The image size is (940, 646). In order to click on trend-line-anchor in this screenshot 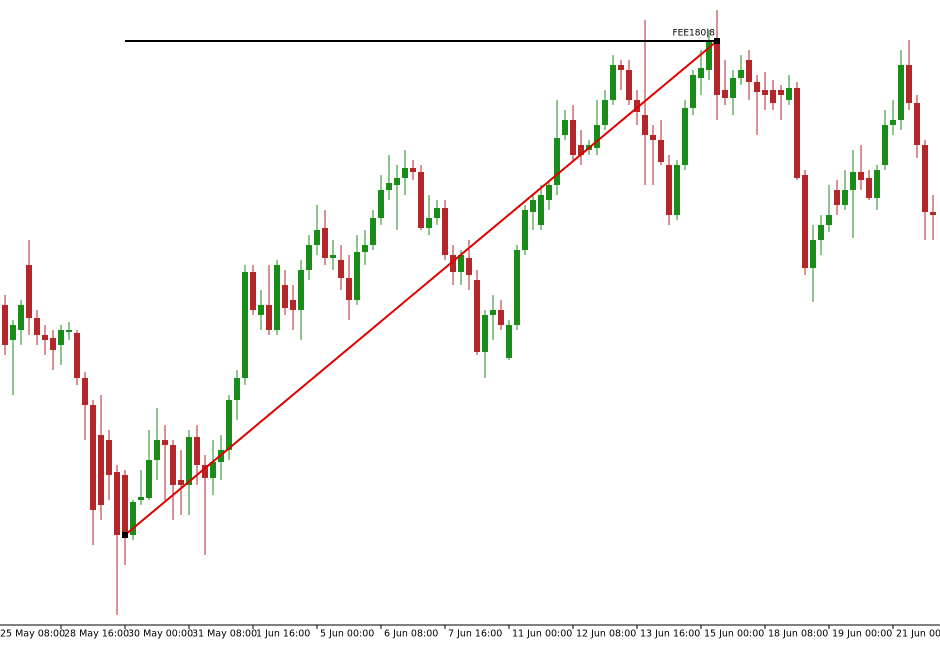, I will do `click(125, 535)`.